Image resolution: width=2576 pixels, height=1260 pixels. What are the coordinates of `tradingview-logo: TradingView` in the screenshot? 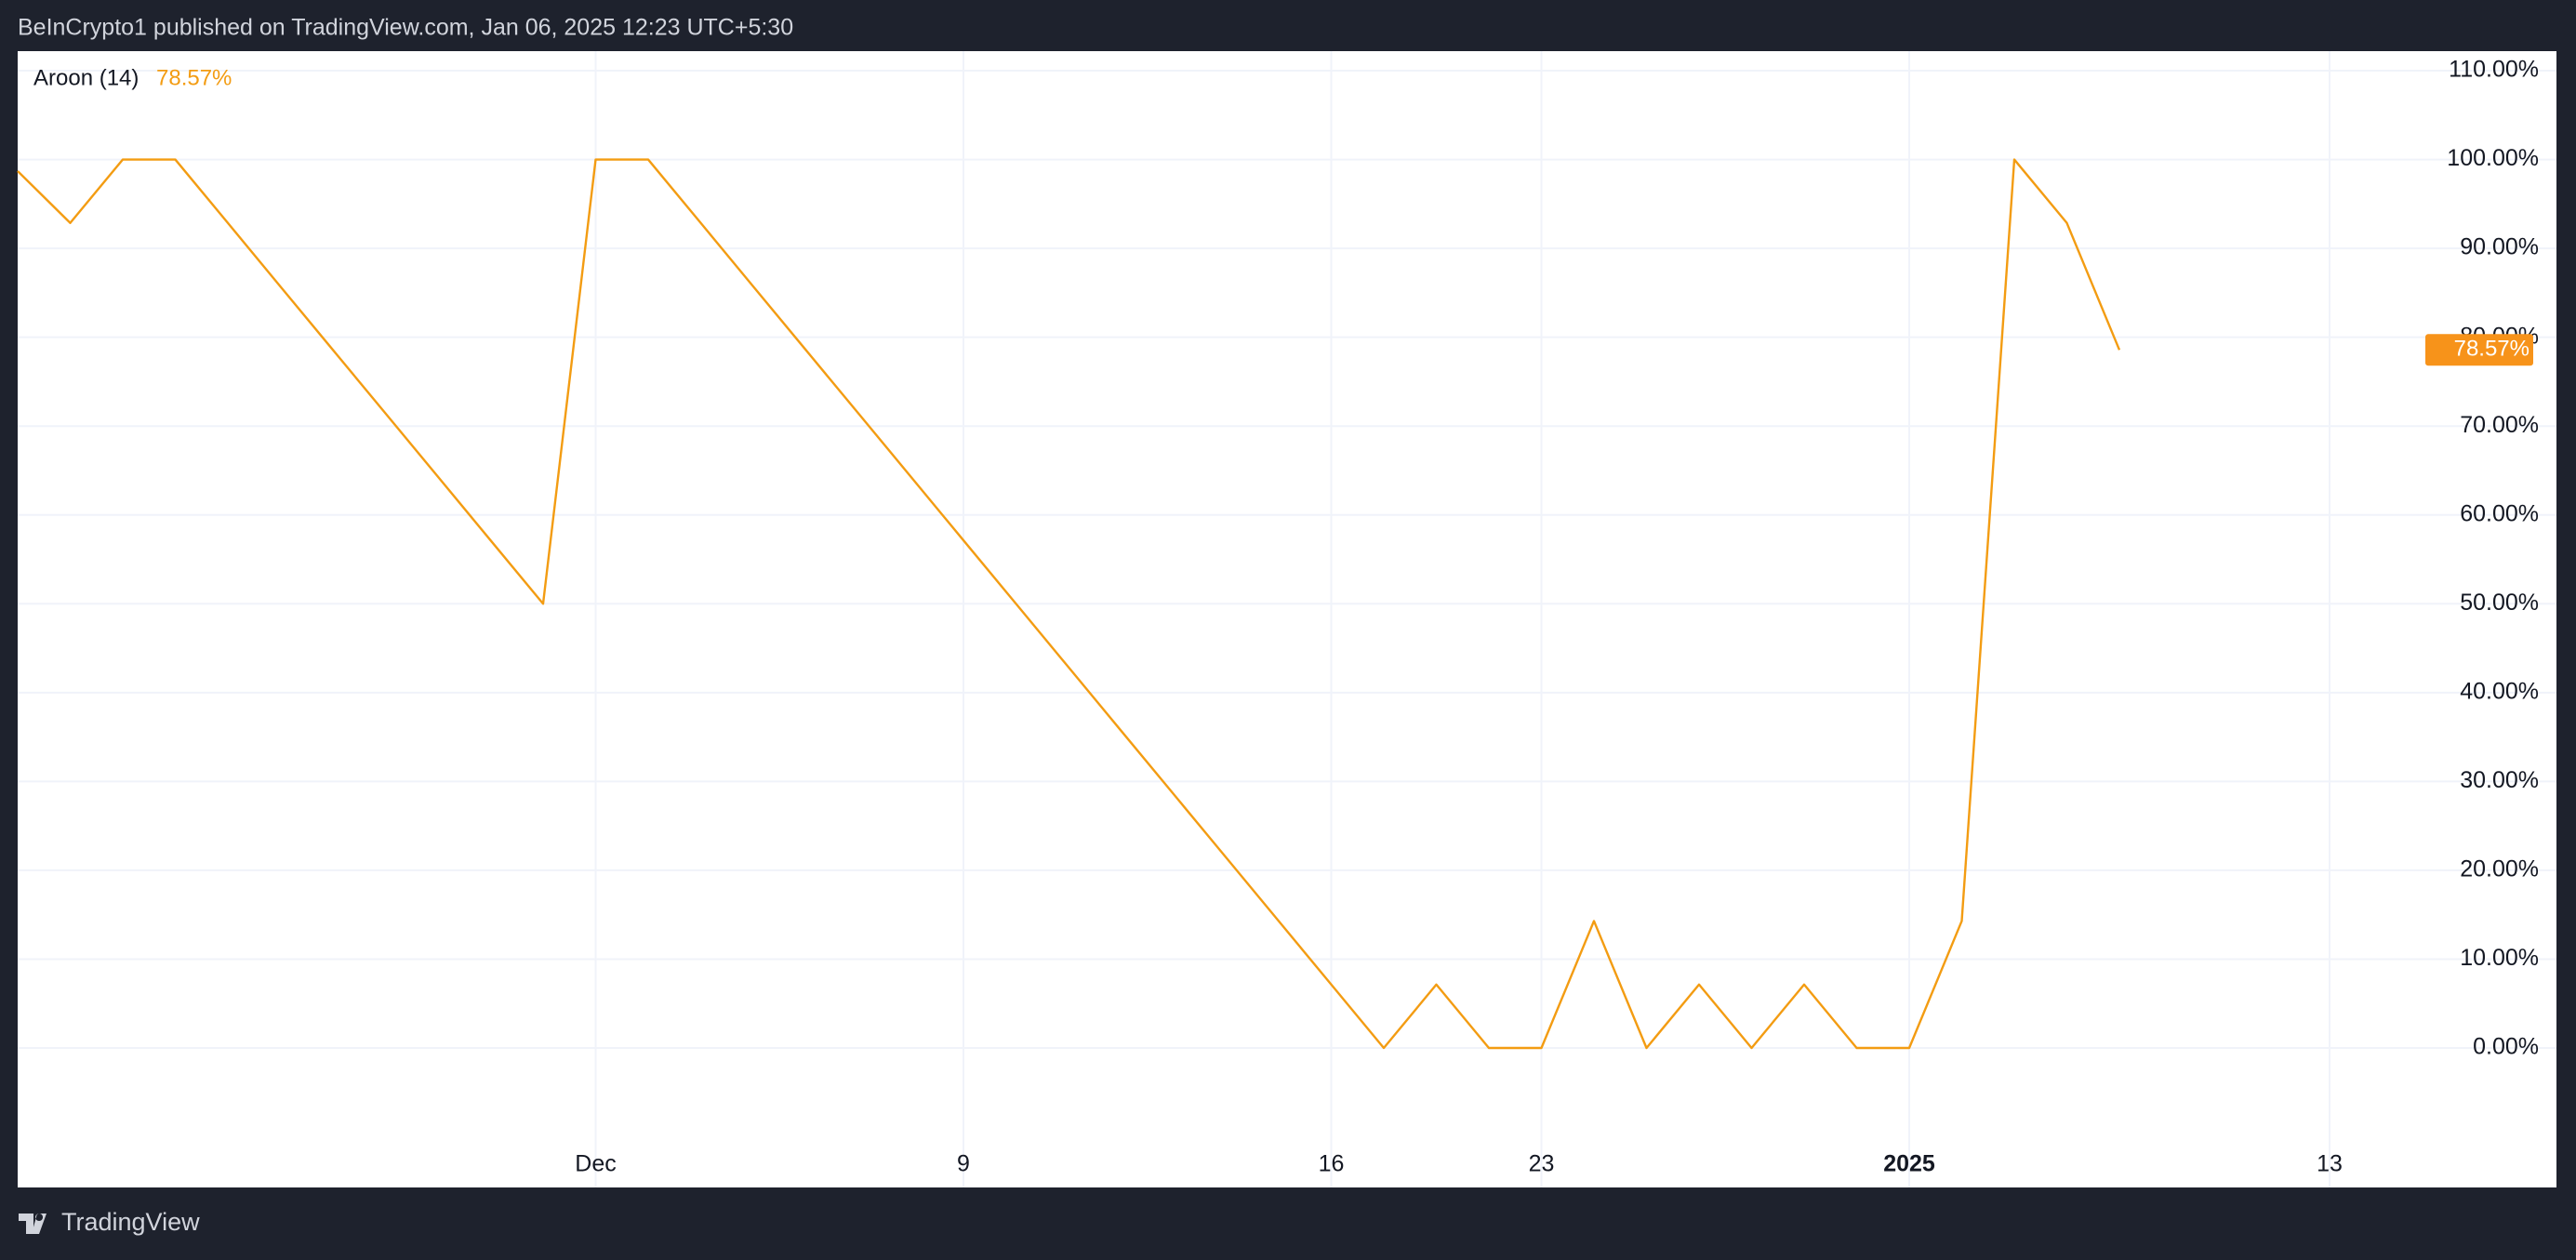 It's located at (109, 1222).